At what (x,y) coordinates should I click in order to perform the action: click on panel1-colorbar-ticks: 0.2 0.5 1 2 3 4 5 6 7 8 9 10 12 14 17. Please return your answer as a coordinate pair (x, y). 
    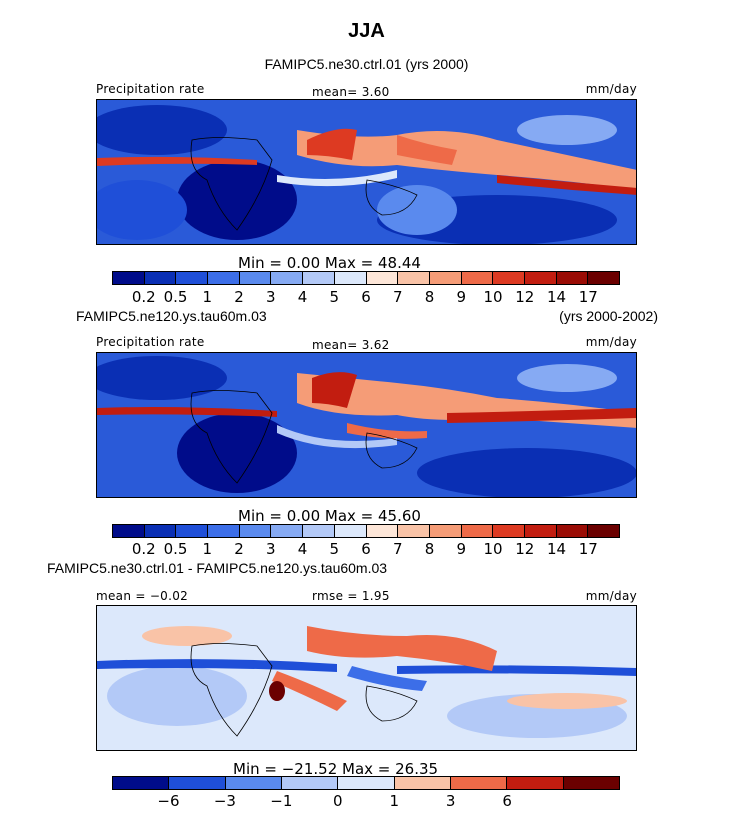
    Looking at the image, I should click on (366, 297).